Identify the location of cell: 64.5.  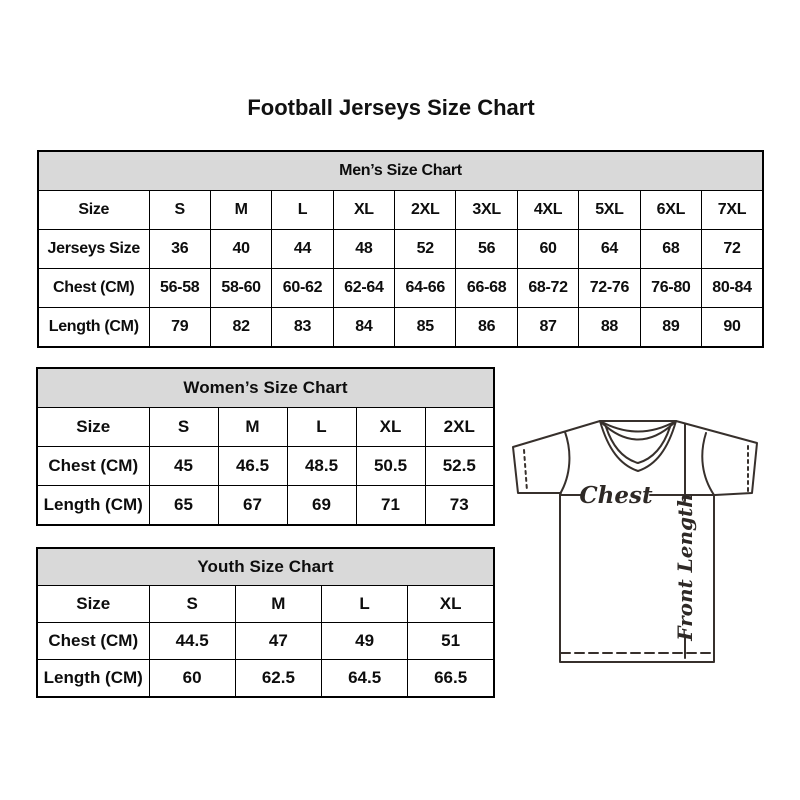
(364, 678).